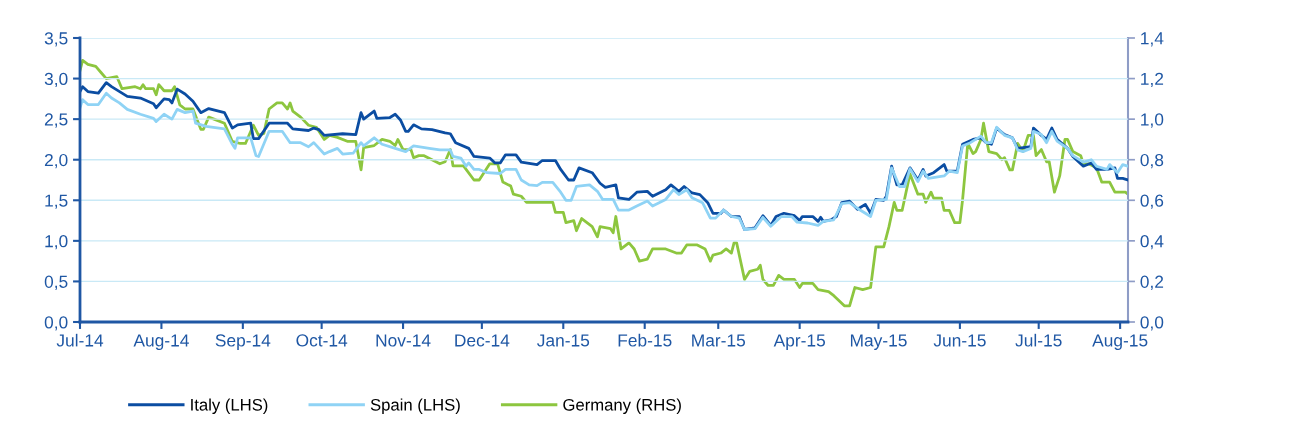 This screenshot has width=1309, height=429. I want to click on y2-tick-label: 1,2, so click(1152, 80).